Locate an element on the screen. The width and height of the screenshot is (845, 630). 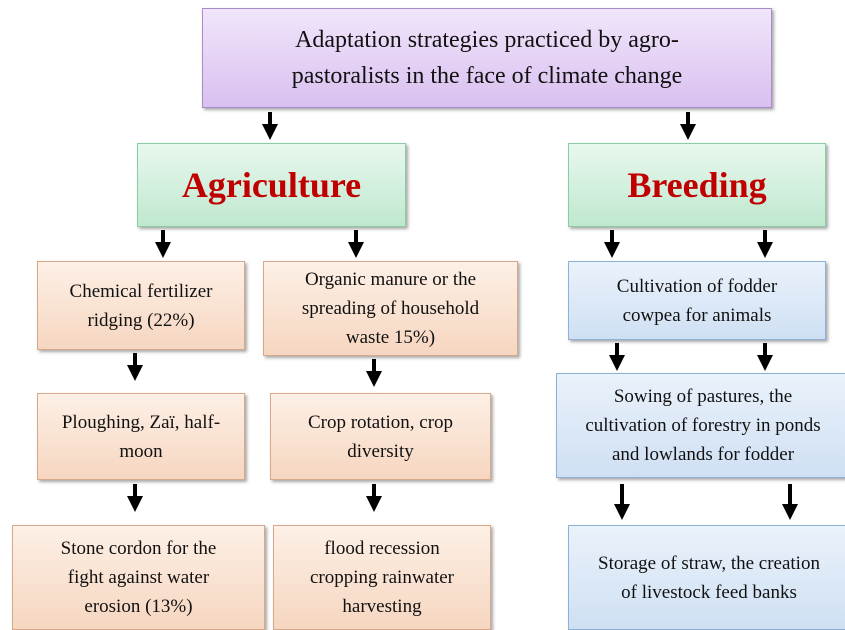
text-line: cropping rainwater is located at coordinates (382, 577).